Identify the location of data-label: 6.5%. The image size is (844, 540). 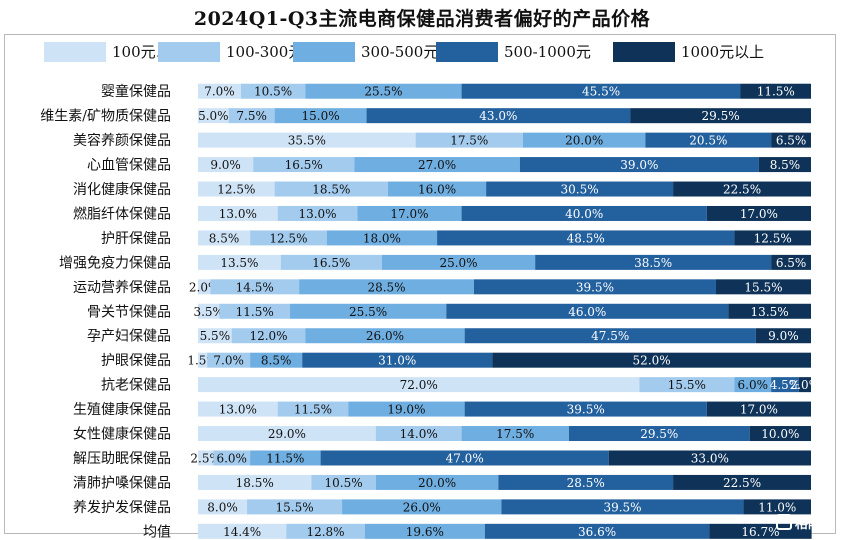
(791, 141).